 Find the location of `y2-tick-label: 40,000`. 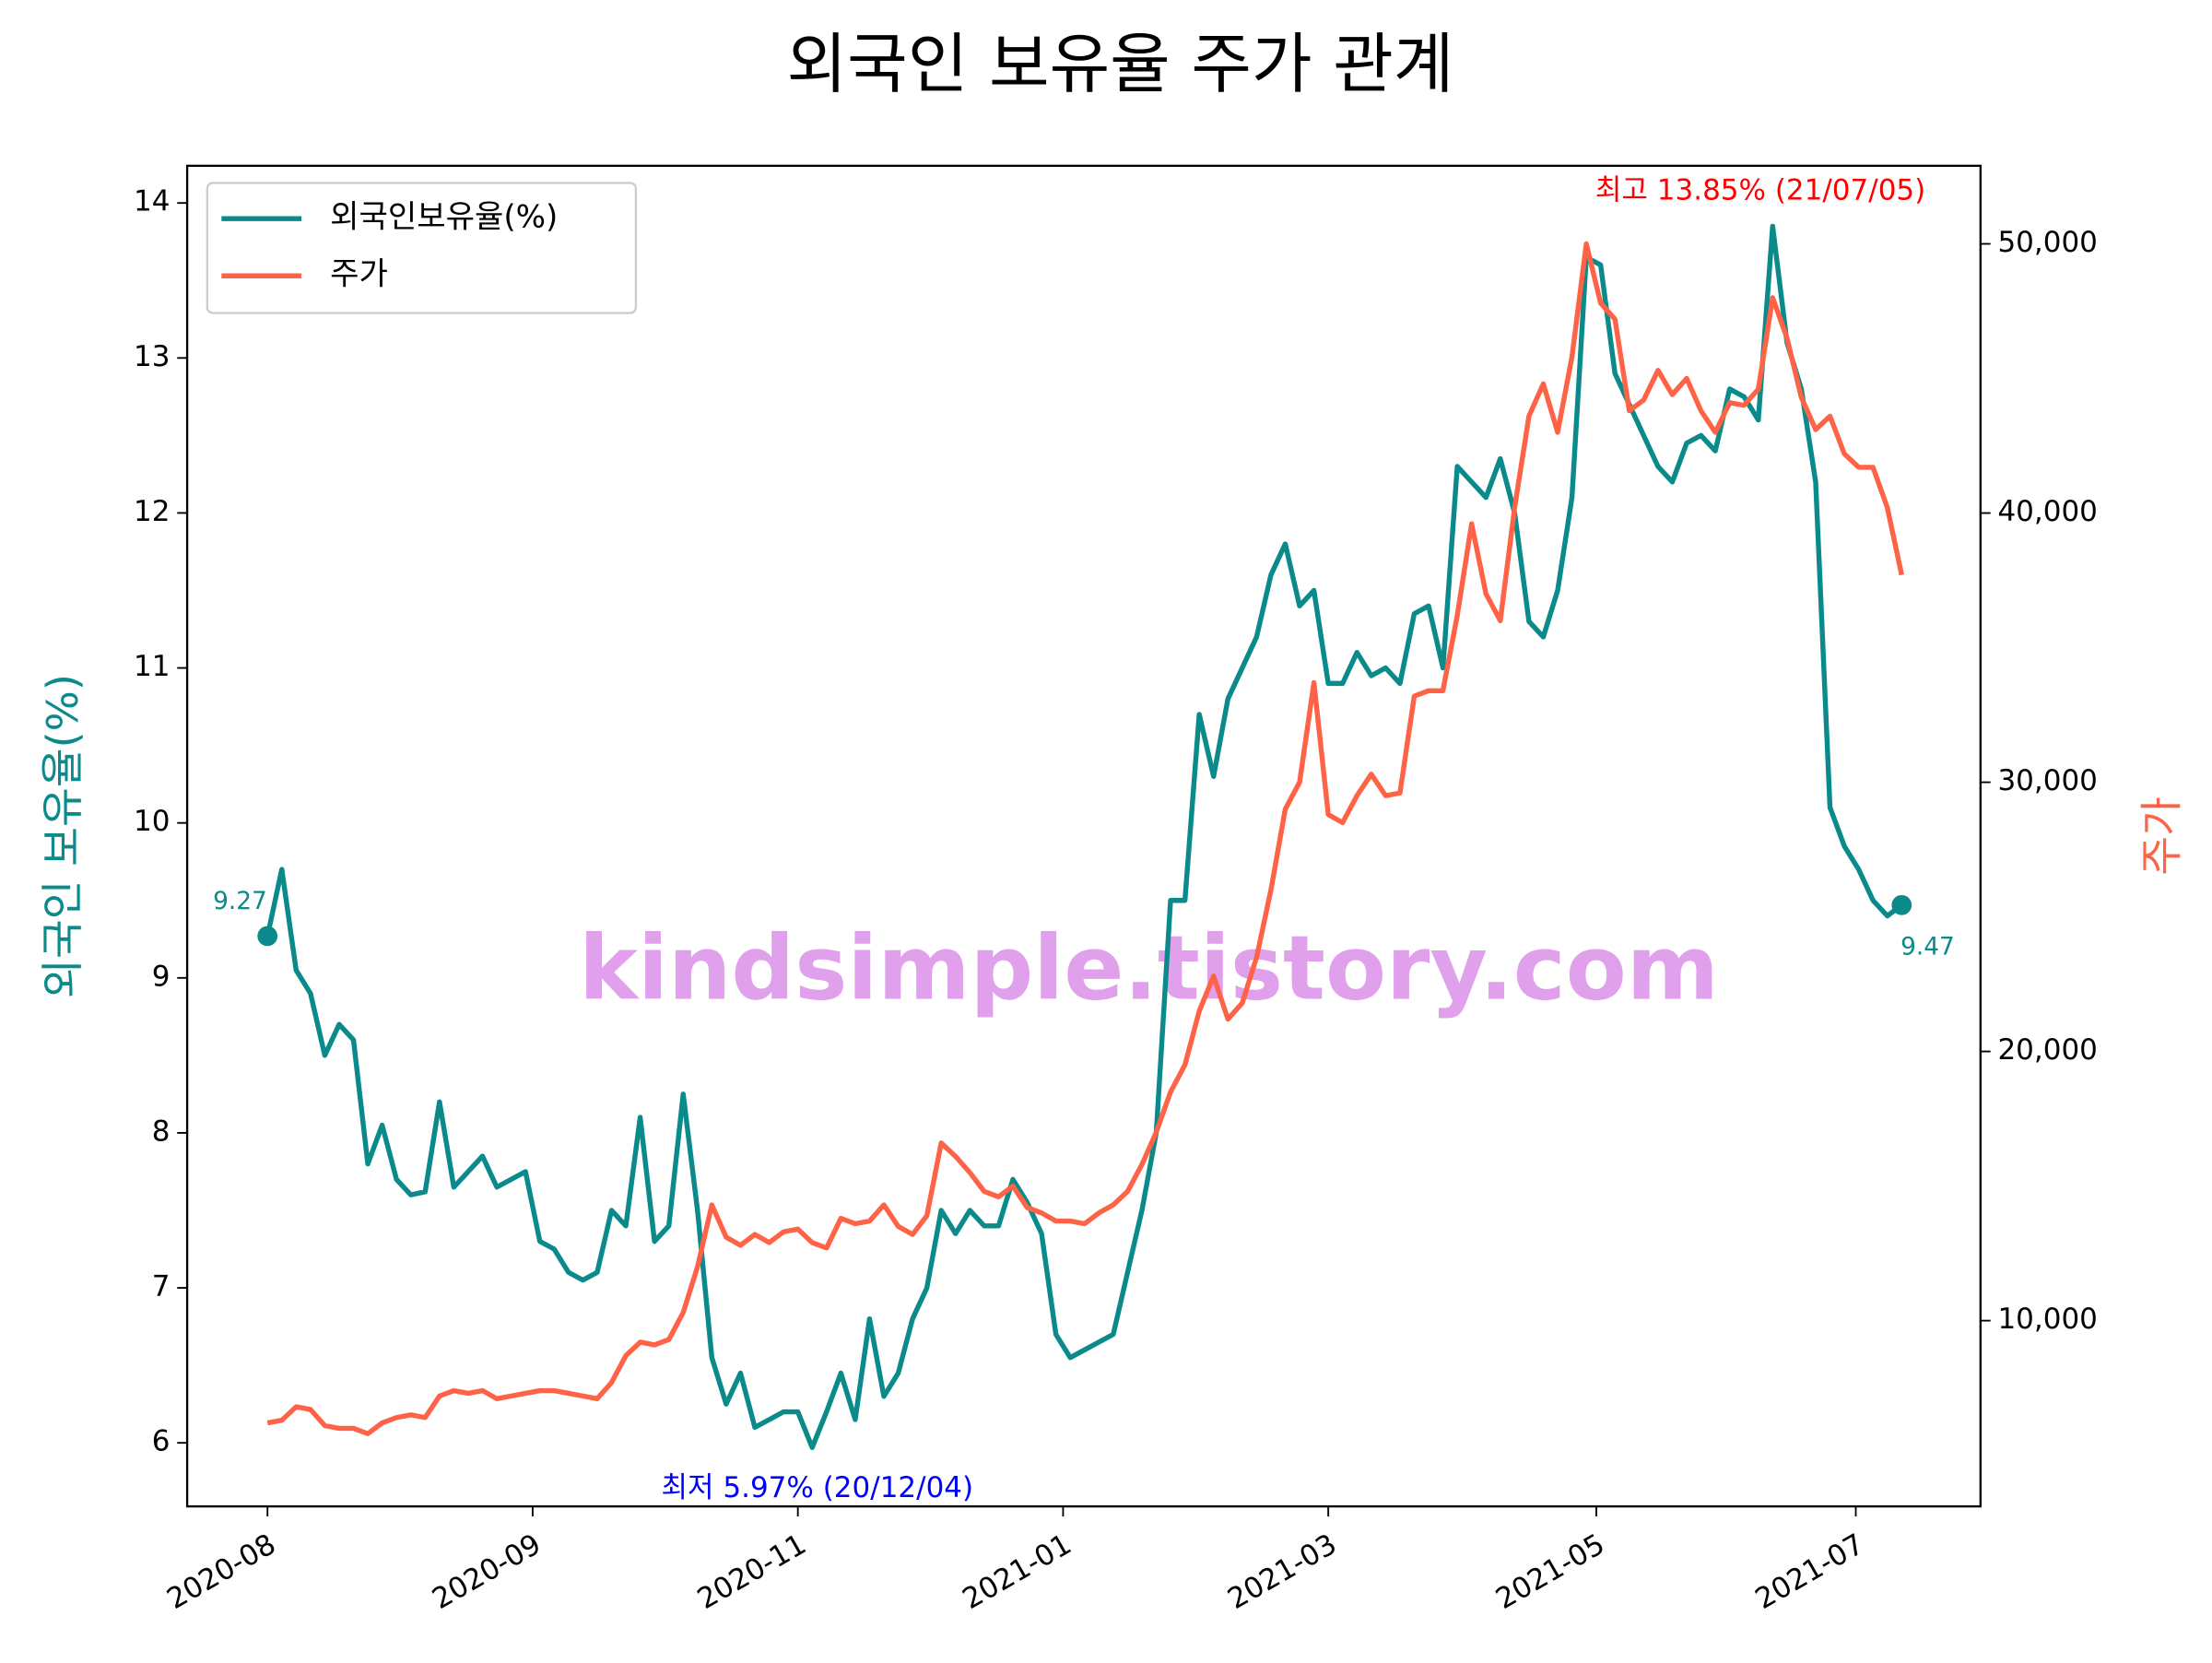

y2-tick-label: 40,000 is located at coordinates (2047, 512).